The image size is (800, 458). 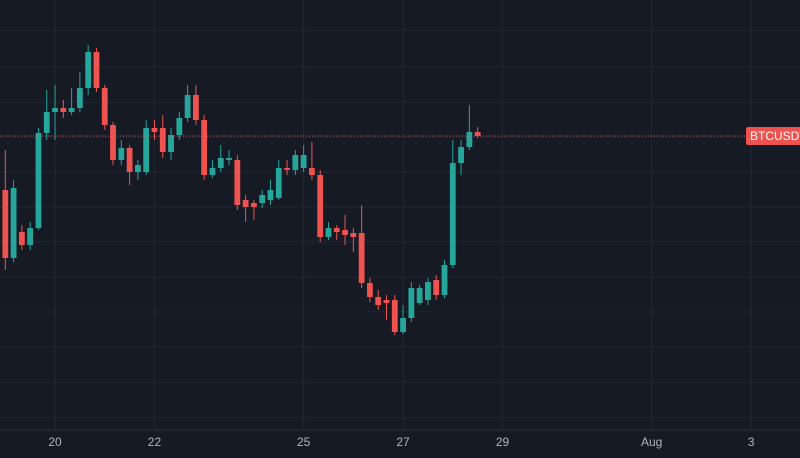 I want to click on x-tick-label: 25, so click(x=304, y=442).